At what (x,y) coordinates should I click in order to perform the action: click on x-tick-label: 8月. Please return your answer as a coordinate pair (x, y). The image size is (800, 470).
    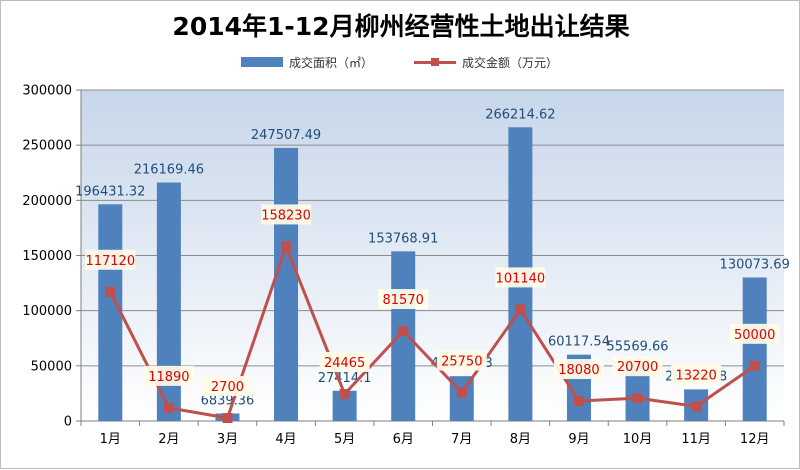
    Looking at the image, I should click on (520, 439).